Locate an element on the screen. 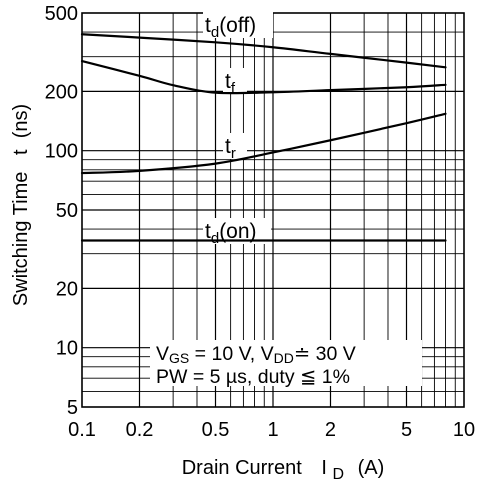 The height and width of the screenshot is (483, 503). x-tick-label: 0.5 is located at coordinates (216, 430).